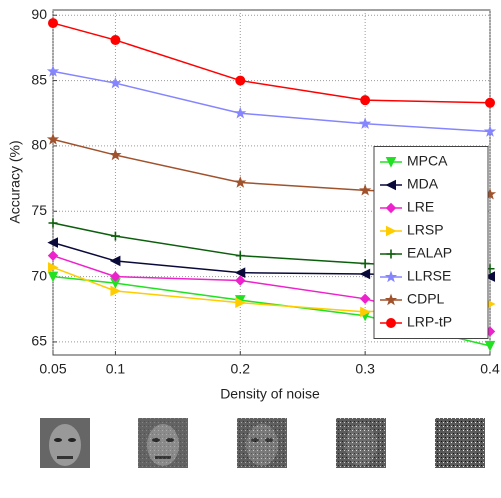 The image size is (501, 498). What do you see at coordinates (39, 341) in the screenshot?
I see `y-tick-label: 65` at bounding box center [39, 341].